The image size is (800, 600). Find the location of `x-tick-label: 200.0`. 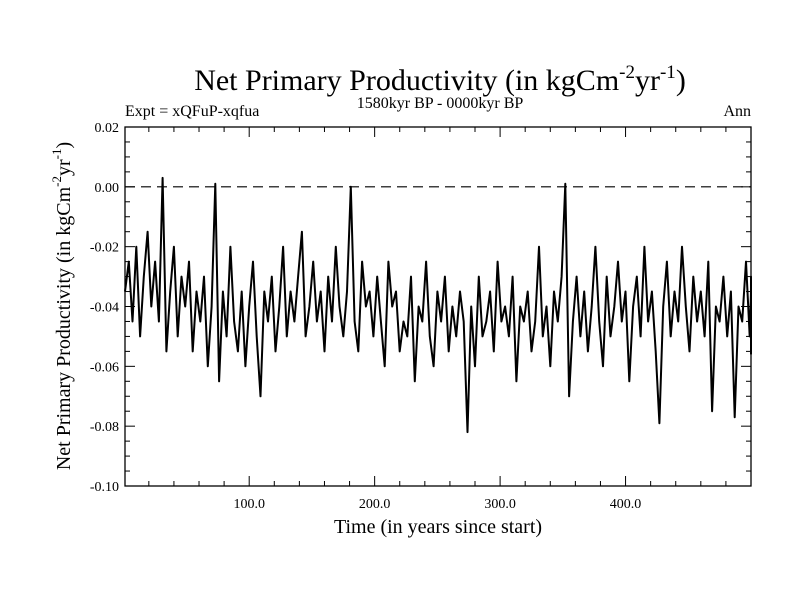

x-tick-label: 200.0 is located at coordinates (375, 504).